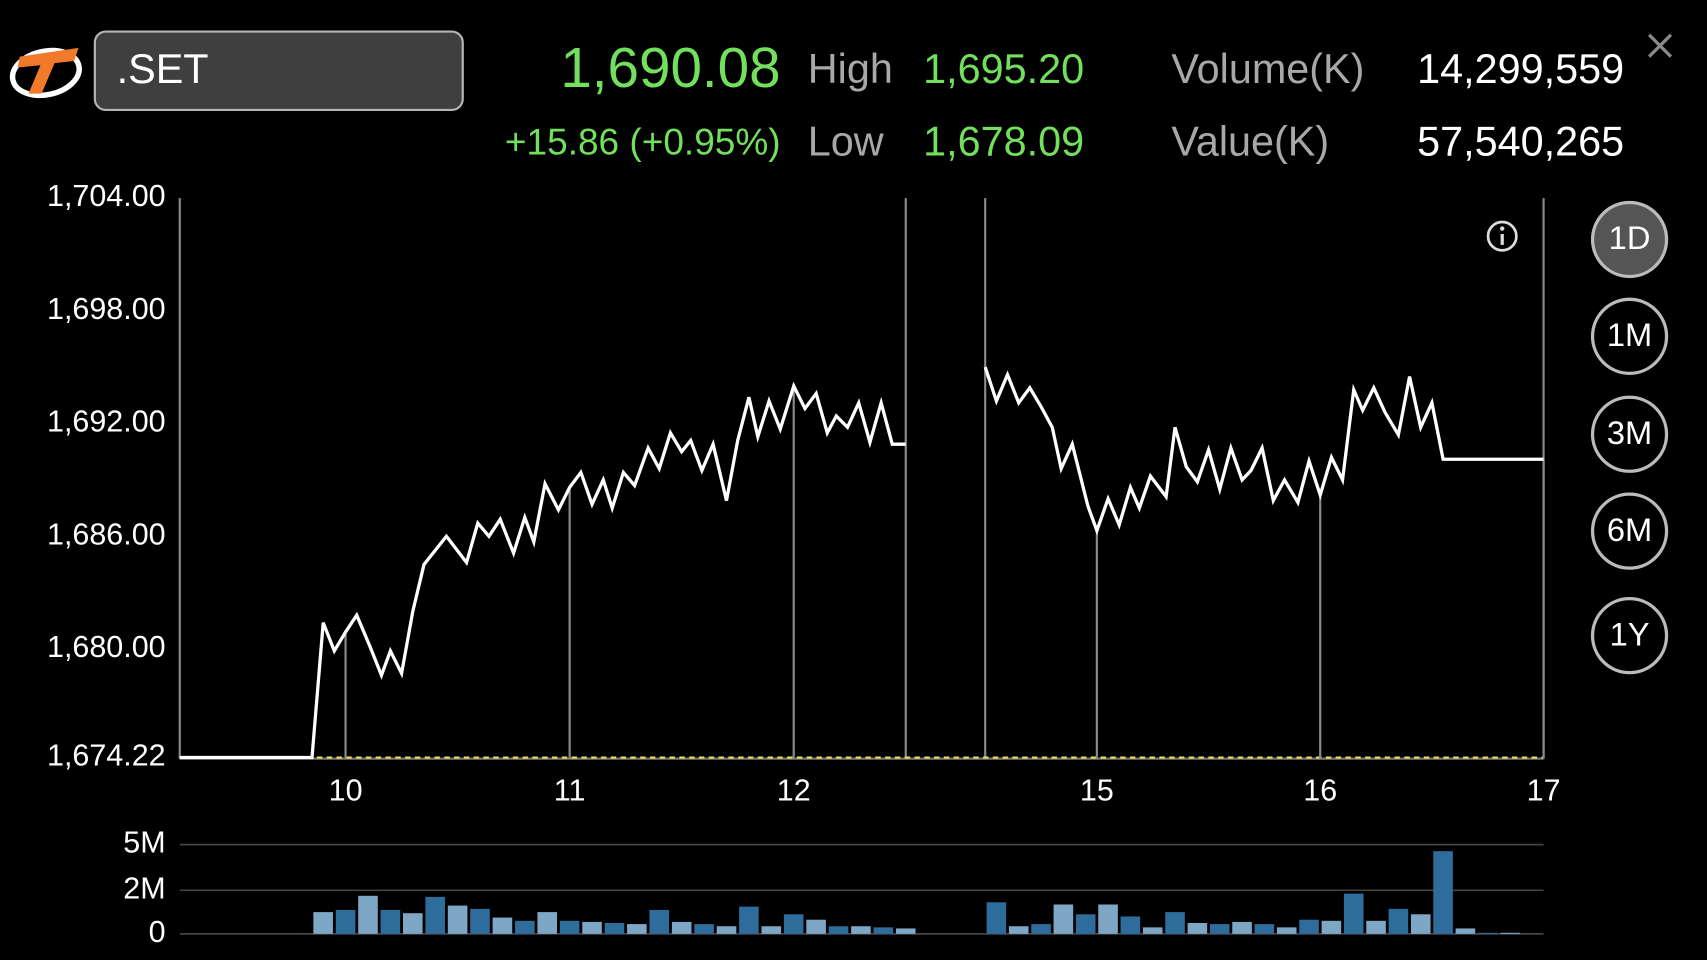  What do you see at coordinates (1003, 142) in the screenshot?
I see `low-value: 1,678.09` at bounding box center [1003, 142].